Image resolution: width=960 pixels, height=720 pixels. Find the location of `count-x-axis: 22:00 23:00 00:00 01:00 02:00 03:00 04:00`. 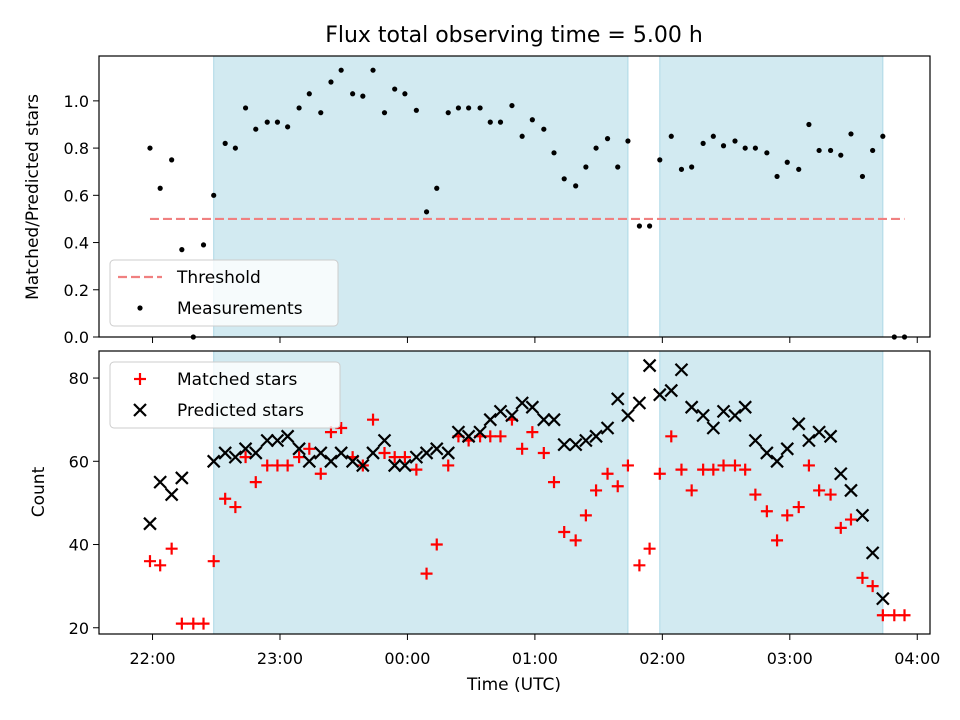

count-x-axis: 22:00 23:00 00:00 01:00 02:00 03:00 04:00 is located at coordinates (534, 651).